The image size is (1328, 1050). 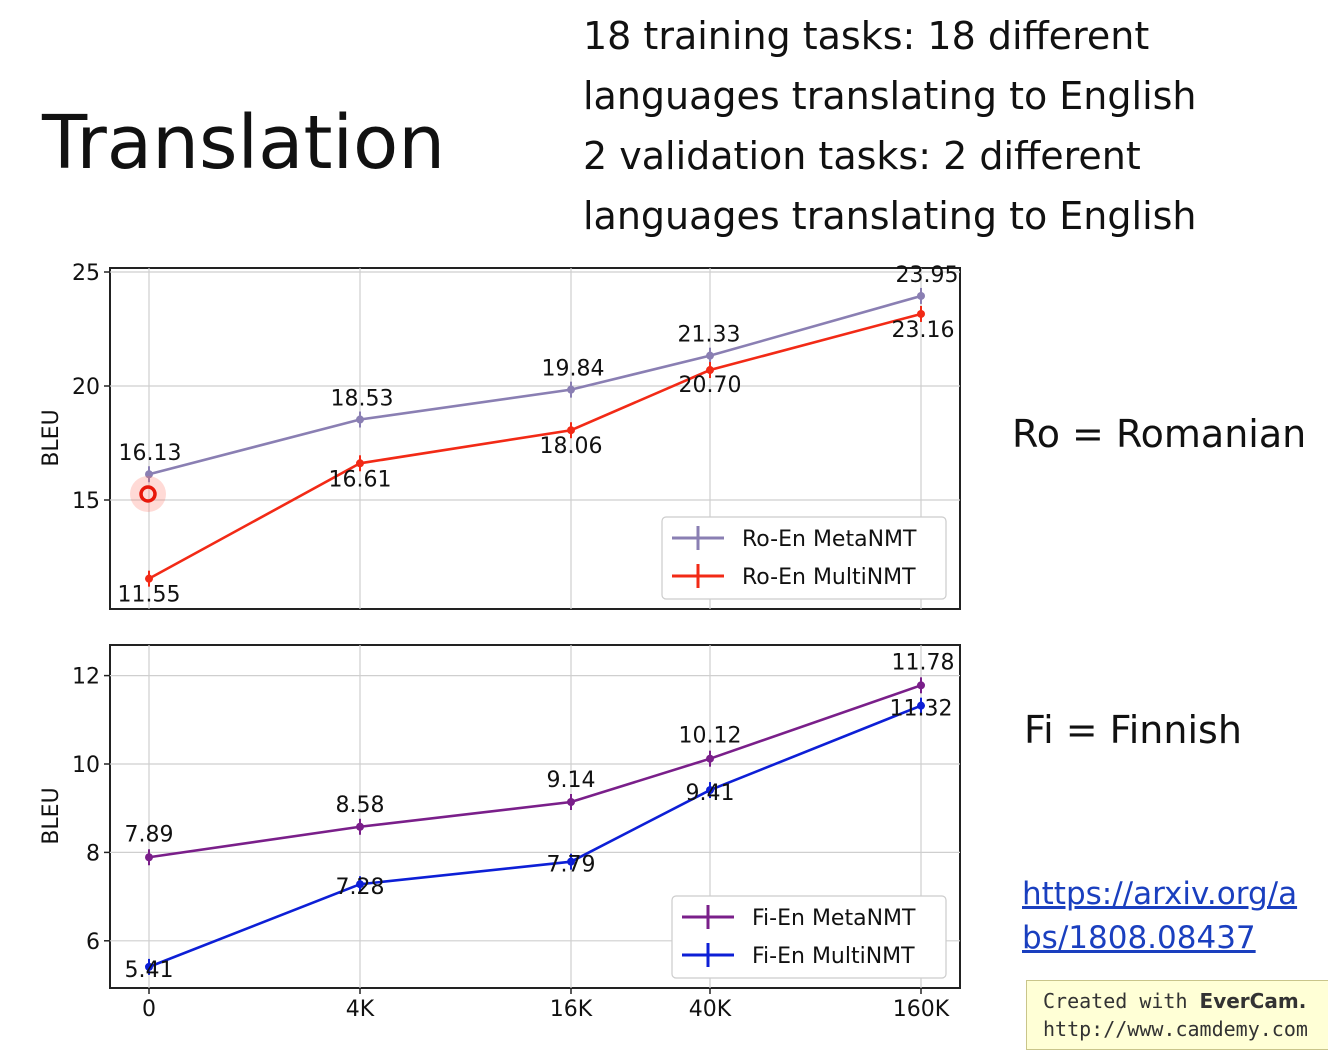 I want to click on x-tick-label: 0, so click(x=149, y=1009).